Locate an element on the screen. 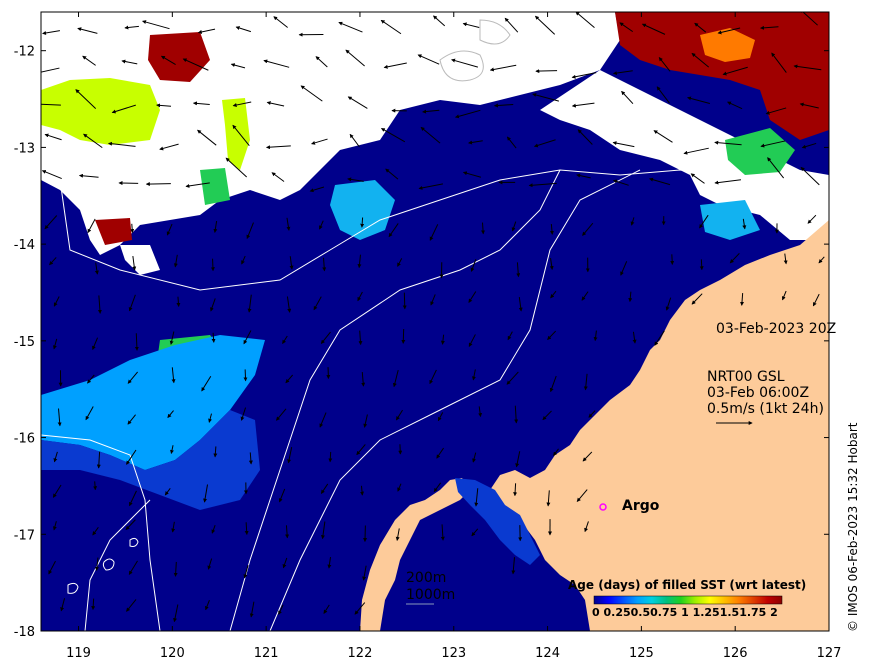 The image size is (872, 670). current-time: 03-Feb 06:00Z is located at coordinates (758, 393).